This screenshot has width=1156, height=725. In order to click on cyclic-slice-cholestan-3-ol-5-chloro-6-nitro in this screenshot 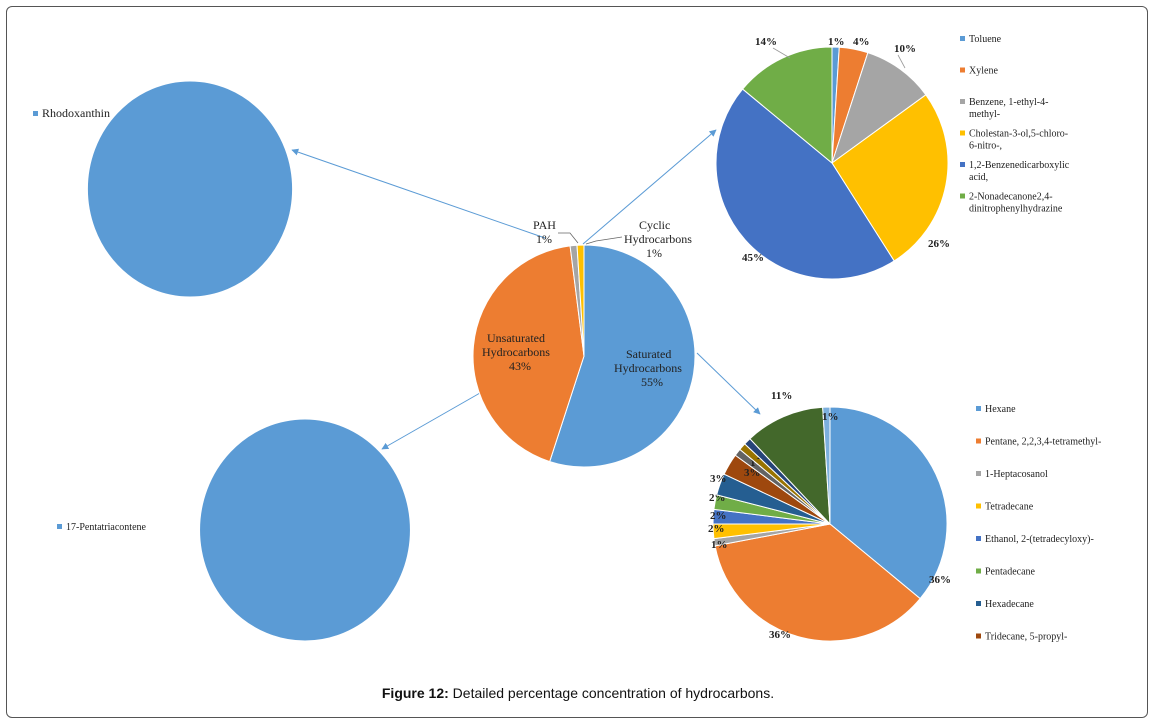, I will do `click(890, 178)`.